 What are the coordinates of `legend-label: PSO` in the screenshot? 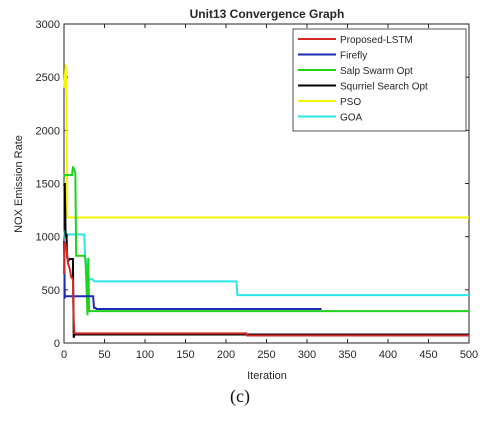 It's located at (350, 102).